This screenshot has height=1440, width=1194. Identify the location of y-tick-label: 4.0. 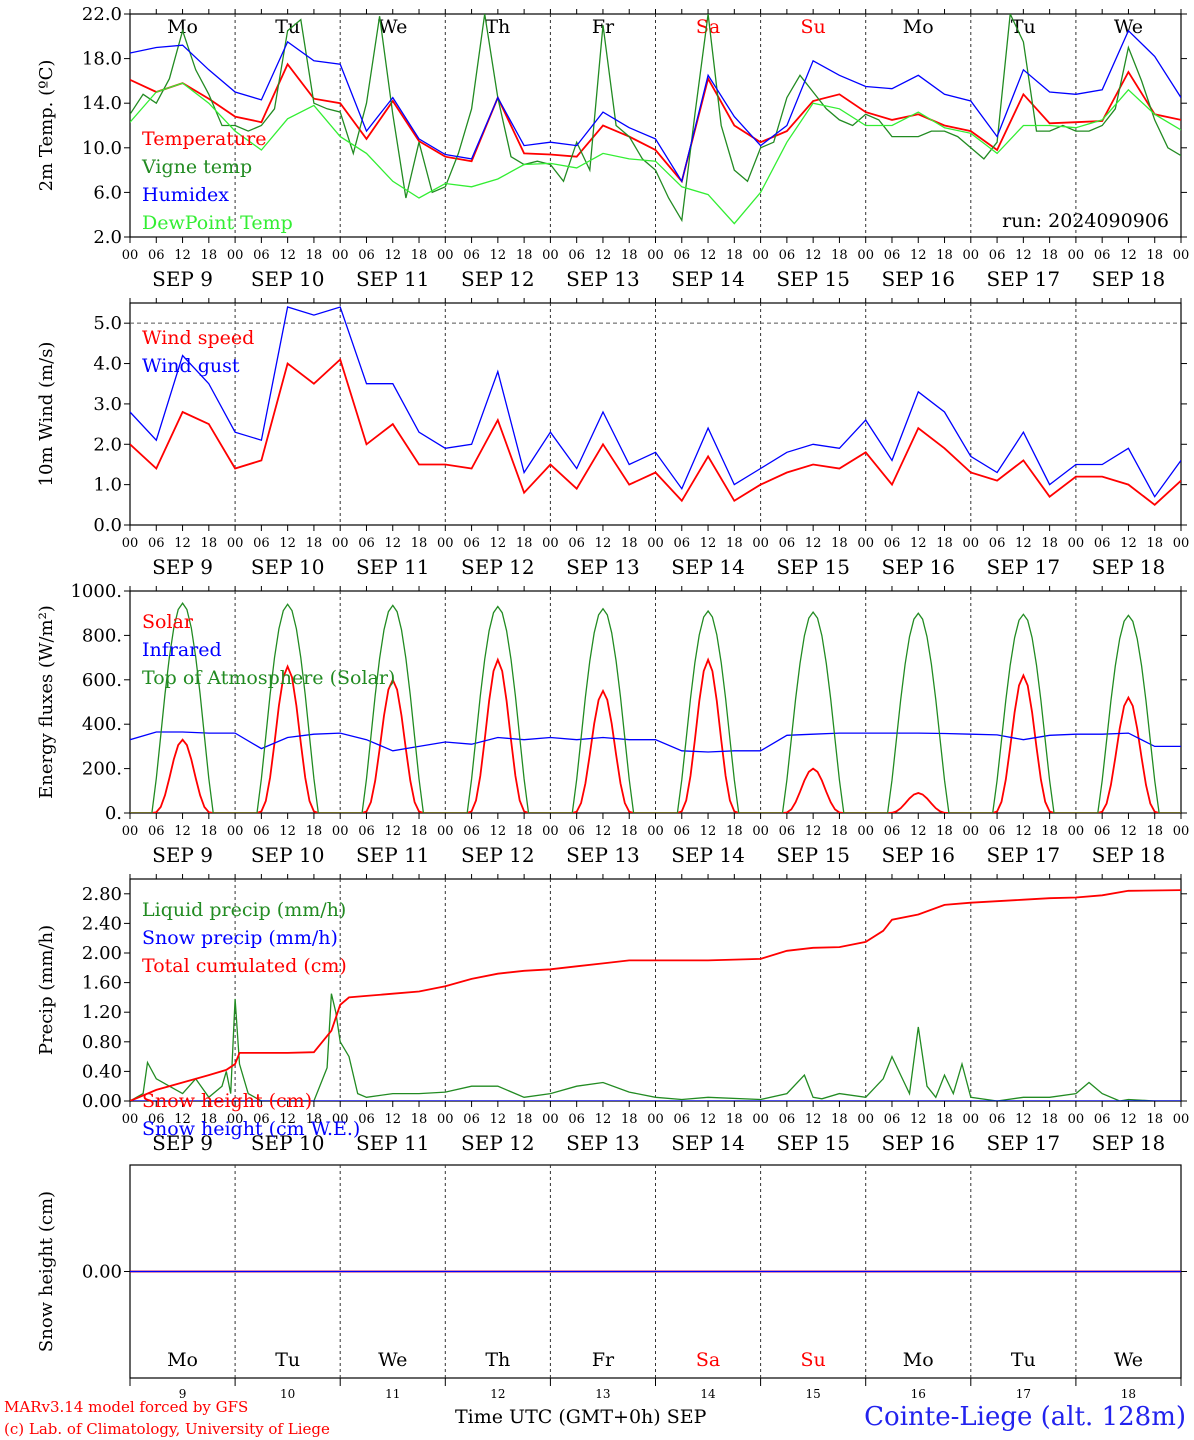
(107, 364).